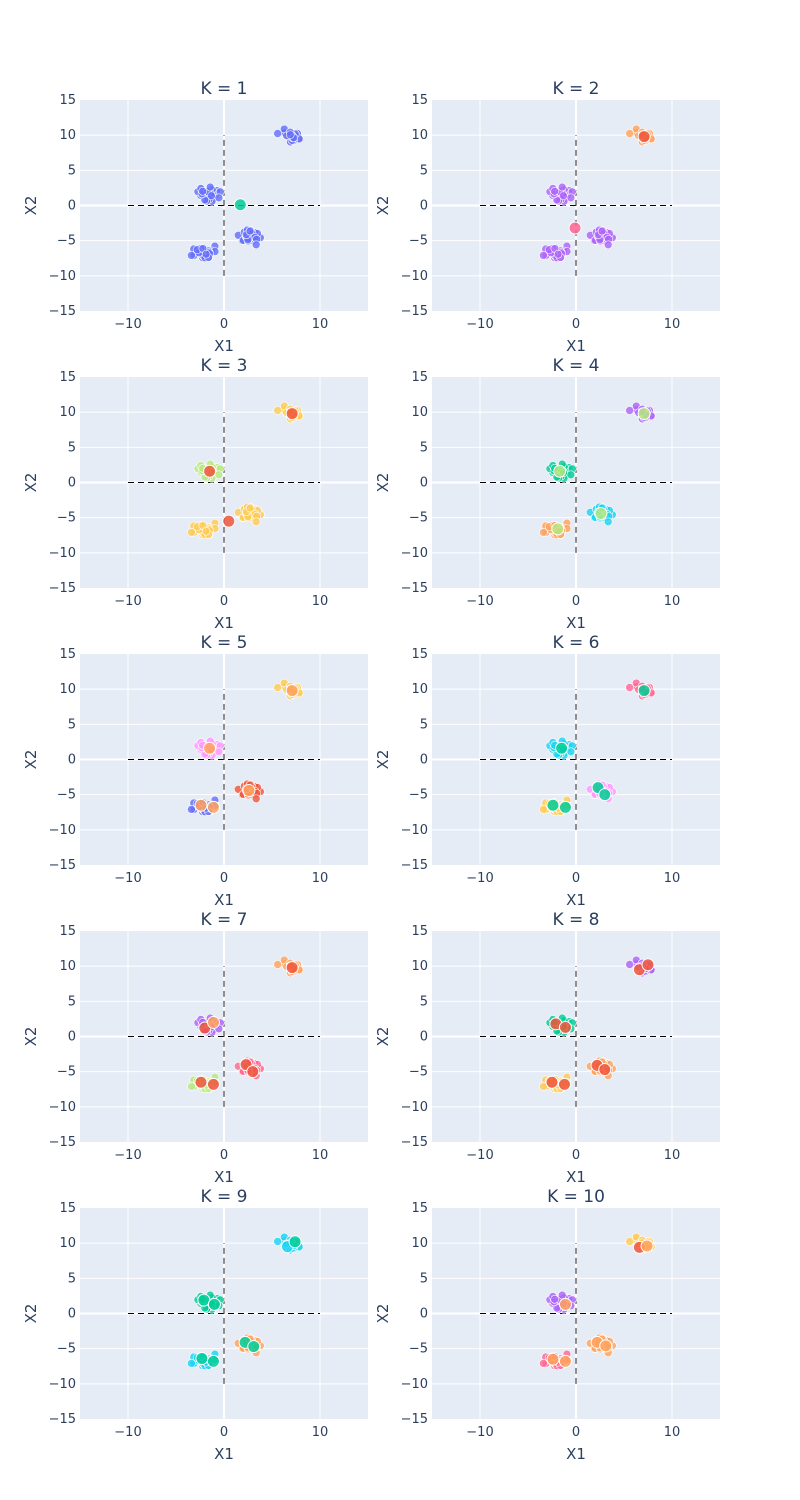 The image size is (800, 1500). What do you see at coordinates (195, 771) in the screenshot?
I see `subplot-k5: K = 5 −15 −10 −5 0 5 10 15 −10 0 10 X1 X2` at bounding box center [195, 771].